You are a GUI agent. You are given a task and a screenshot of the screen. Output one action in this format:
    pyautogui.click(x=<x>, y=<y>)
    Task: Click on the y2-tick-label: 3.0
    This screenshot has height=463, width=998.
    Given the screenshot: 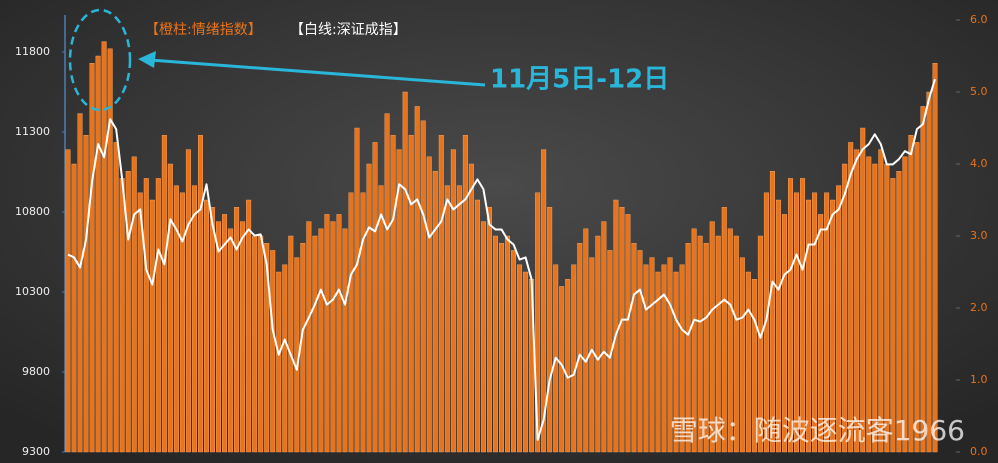 What is the action you would take?
    pyautogui.click(x=979, y=235)
    